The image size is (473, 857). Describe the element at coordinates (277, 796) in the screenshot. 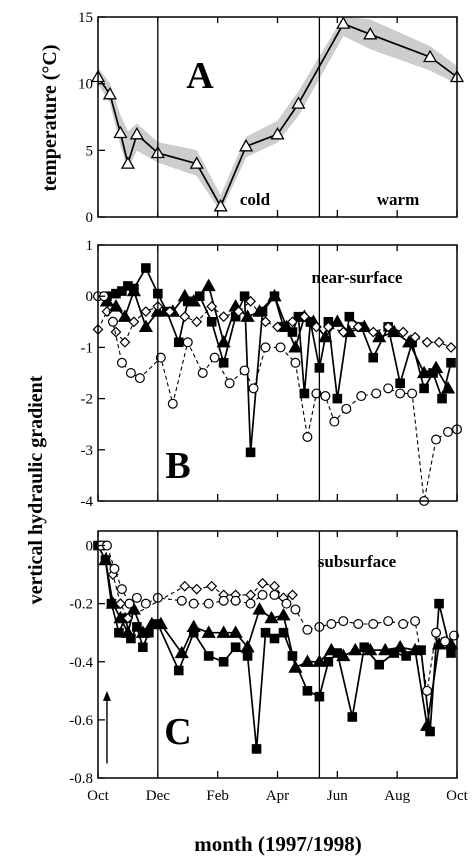

I see `x-tick-label: Apr` at that location.